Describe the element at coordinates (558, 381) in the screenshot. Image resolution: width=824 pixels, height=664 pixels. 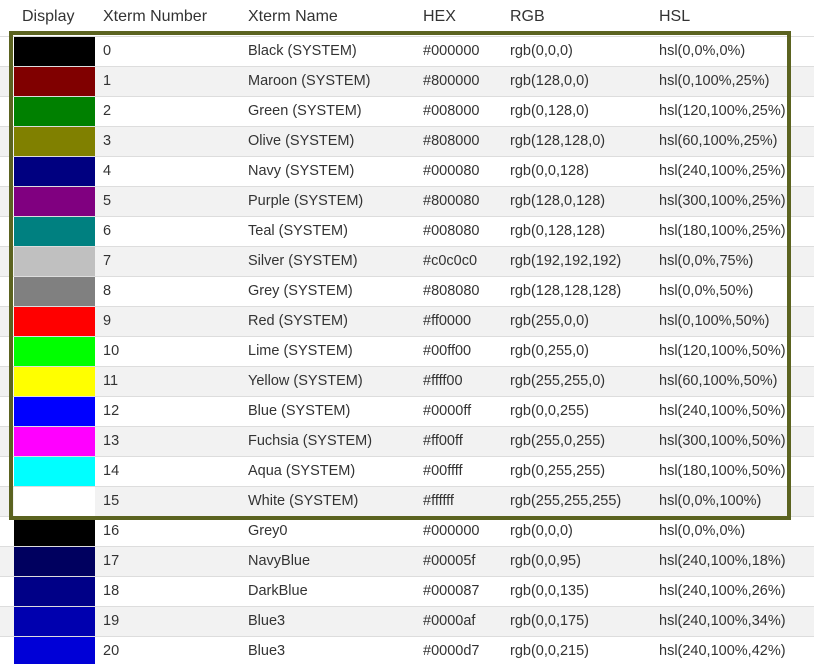
I see `rgb-cell: rgb(255,255,0)` at that location.